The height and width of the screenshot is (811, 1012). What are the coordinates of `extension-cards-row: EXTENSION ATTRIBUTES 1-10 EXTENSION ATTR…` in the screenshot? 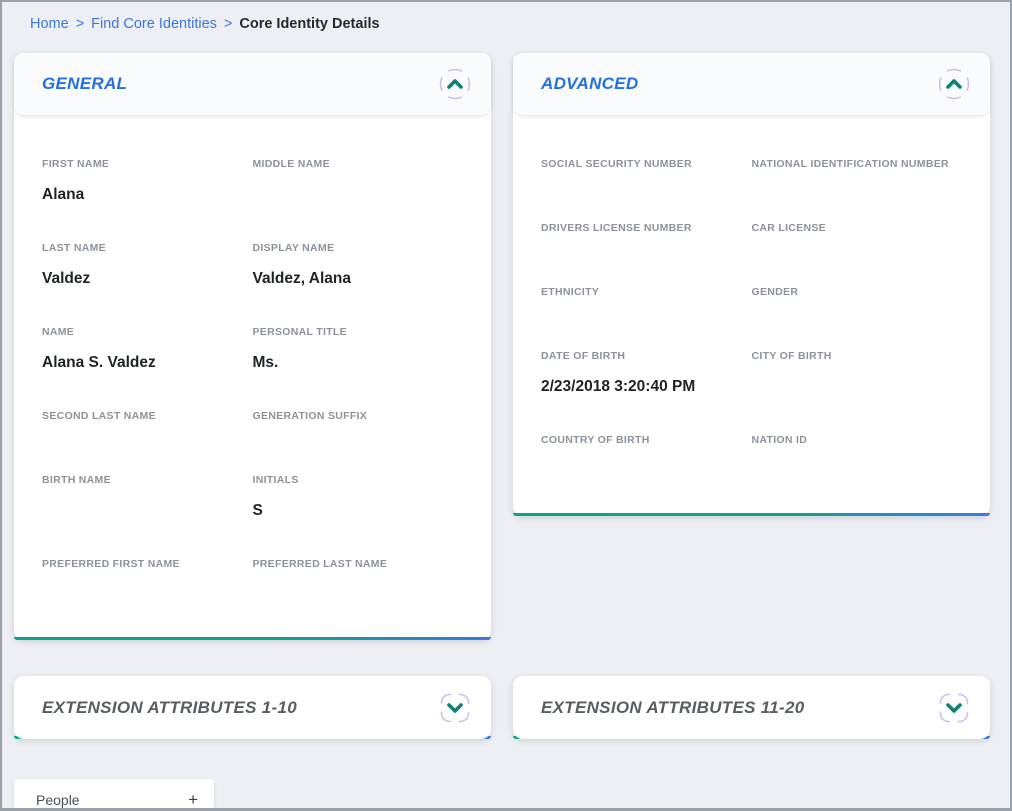 It's located at (512, 707).